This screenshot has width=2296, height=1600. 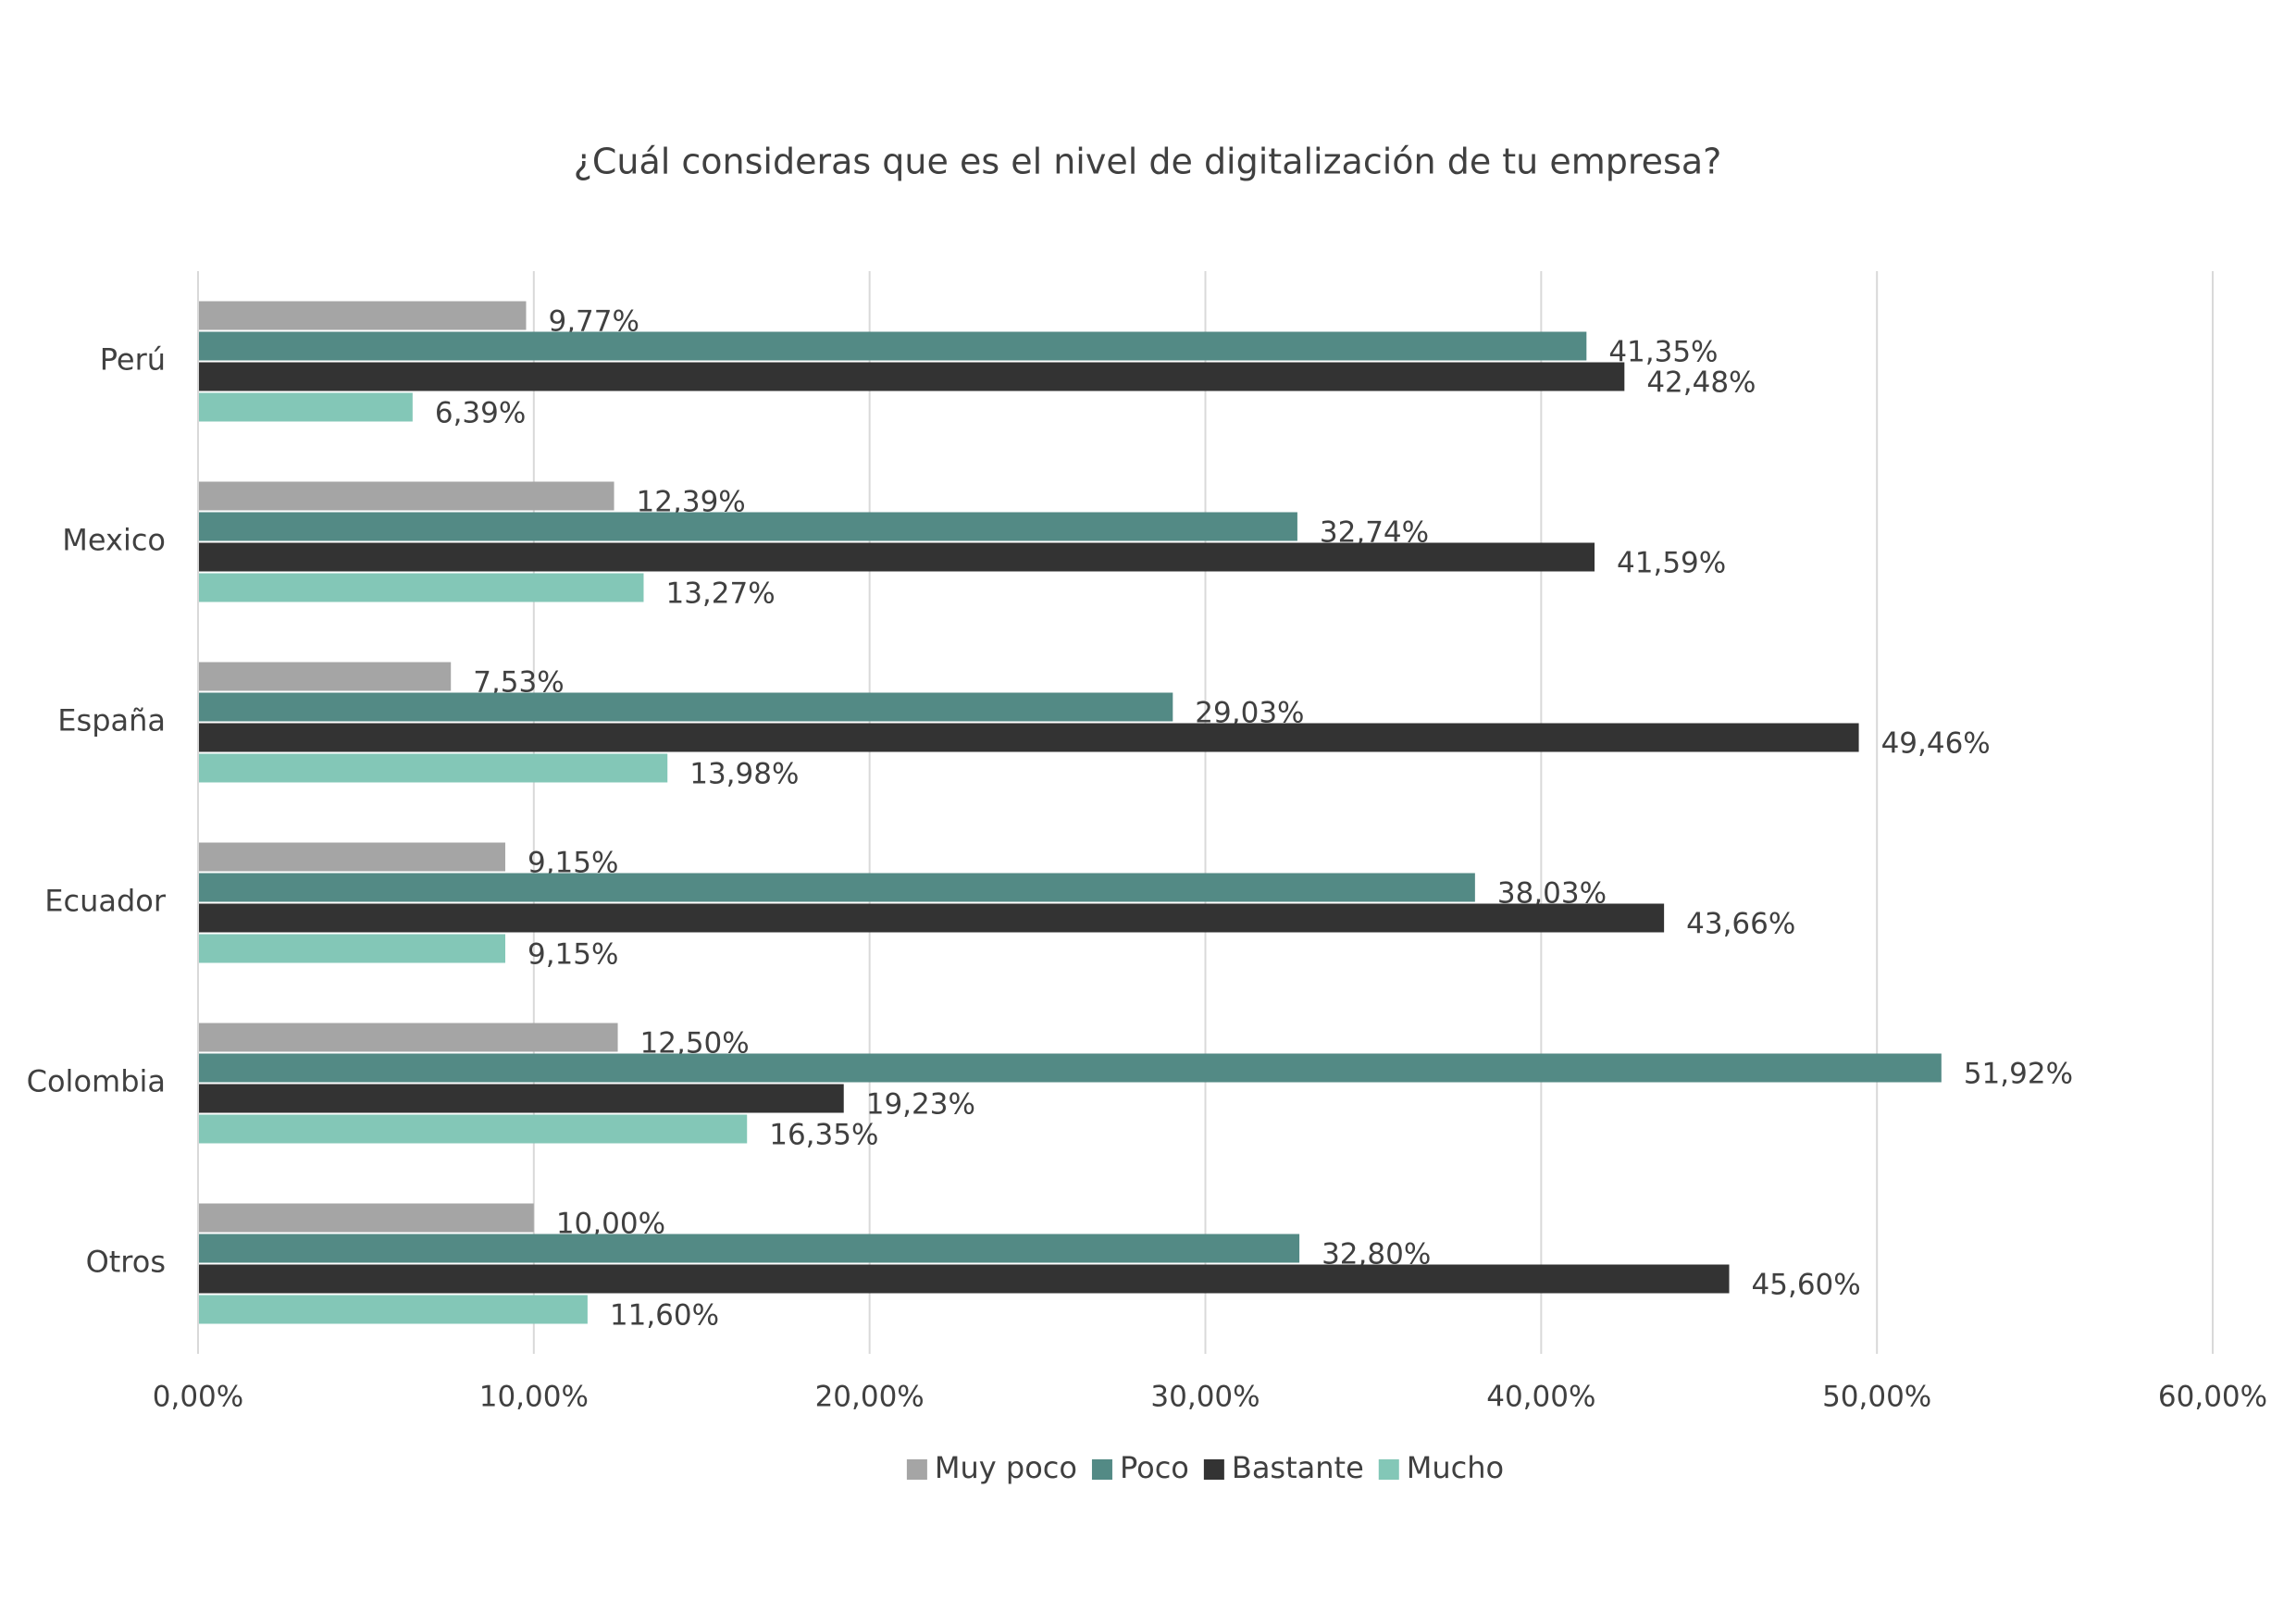 I want to click on y-tick-label: Otros, so click(x=126, y=1262).